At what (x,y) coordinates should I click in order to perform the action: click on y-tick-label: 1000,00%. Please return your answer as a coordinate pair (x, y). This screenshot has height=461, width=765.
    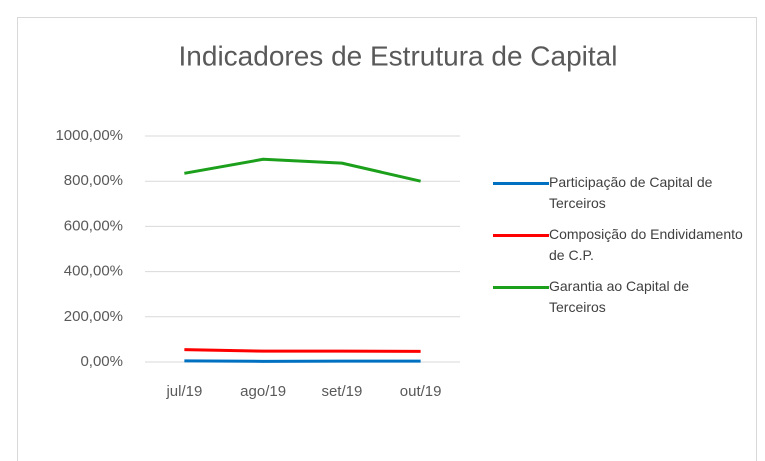
    Looking at the image, I should click on (89, 135).